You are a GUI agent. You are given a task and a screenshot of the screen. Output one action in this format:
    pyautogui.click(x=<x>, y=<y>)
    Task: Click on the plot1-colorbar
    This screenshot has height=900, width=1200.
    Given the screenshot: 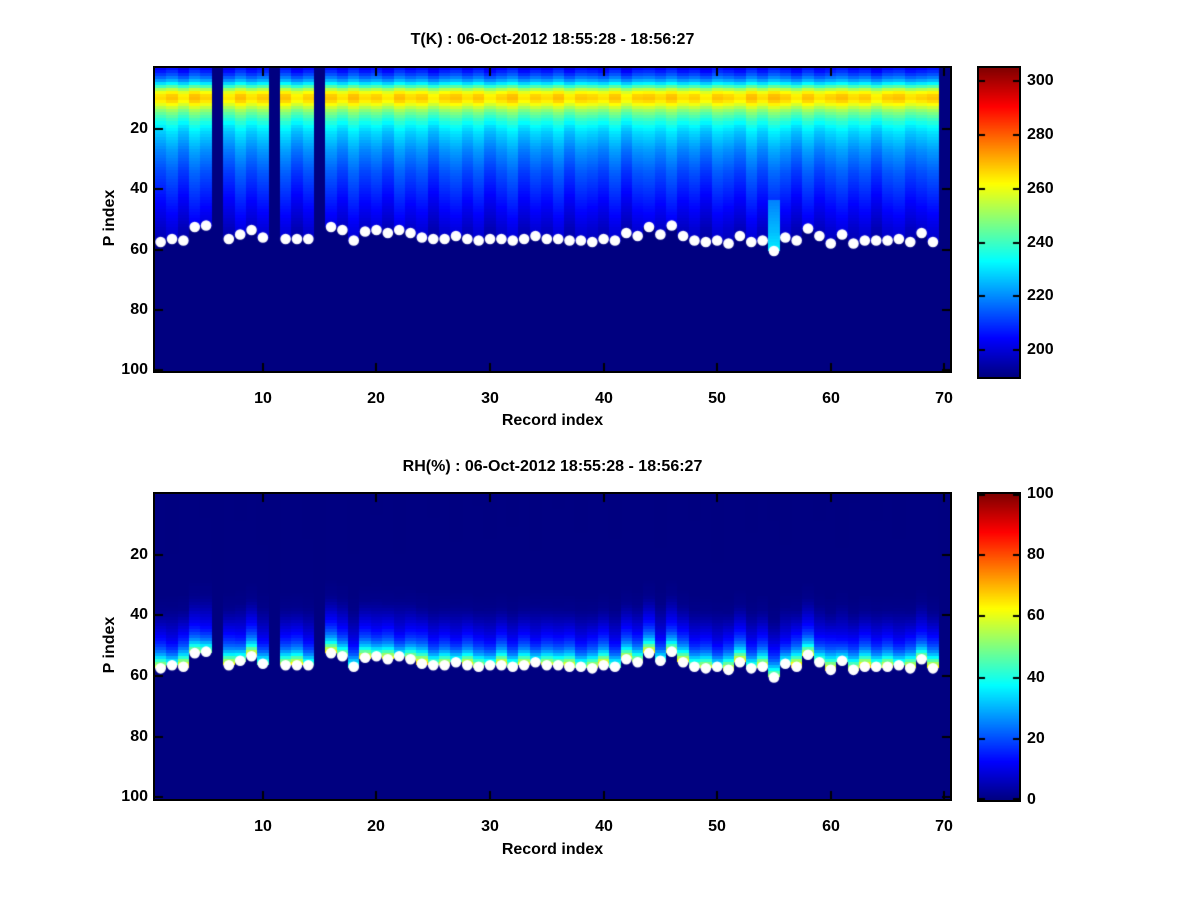 What is the action you would take?
    pyautogui.click(x=999, y=222)
    